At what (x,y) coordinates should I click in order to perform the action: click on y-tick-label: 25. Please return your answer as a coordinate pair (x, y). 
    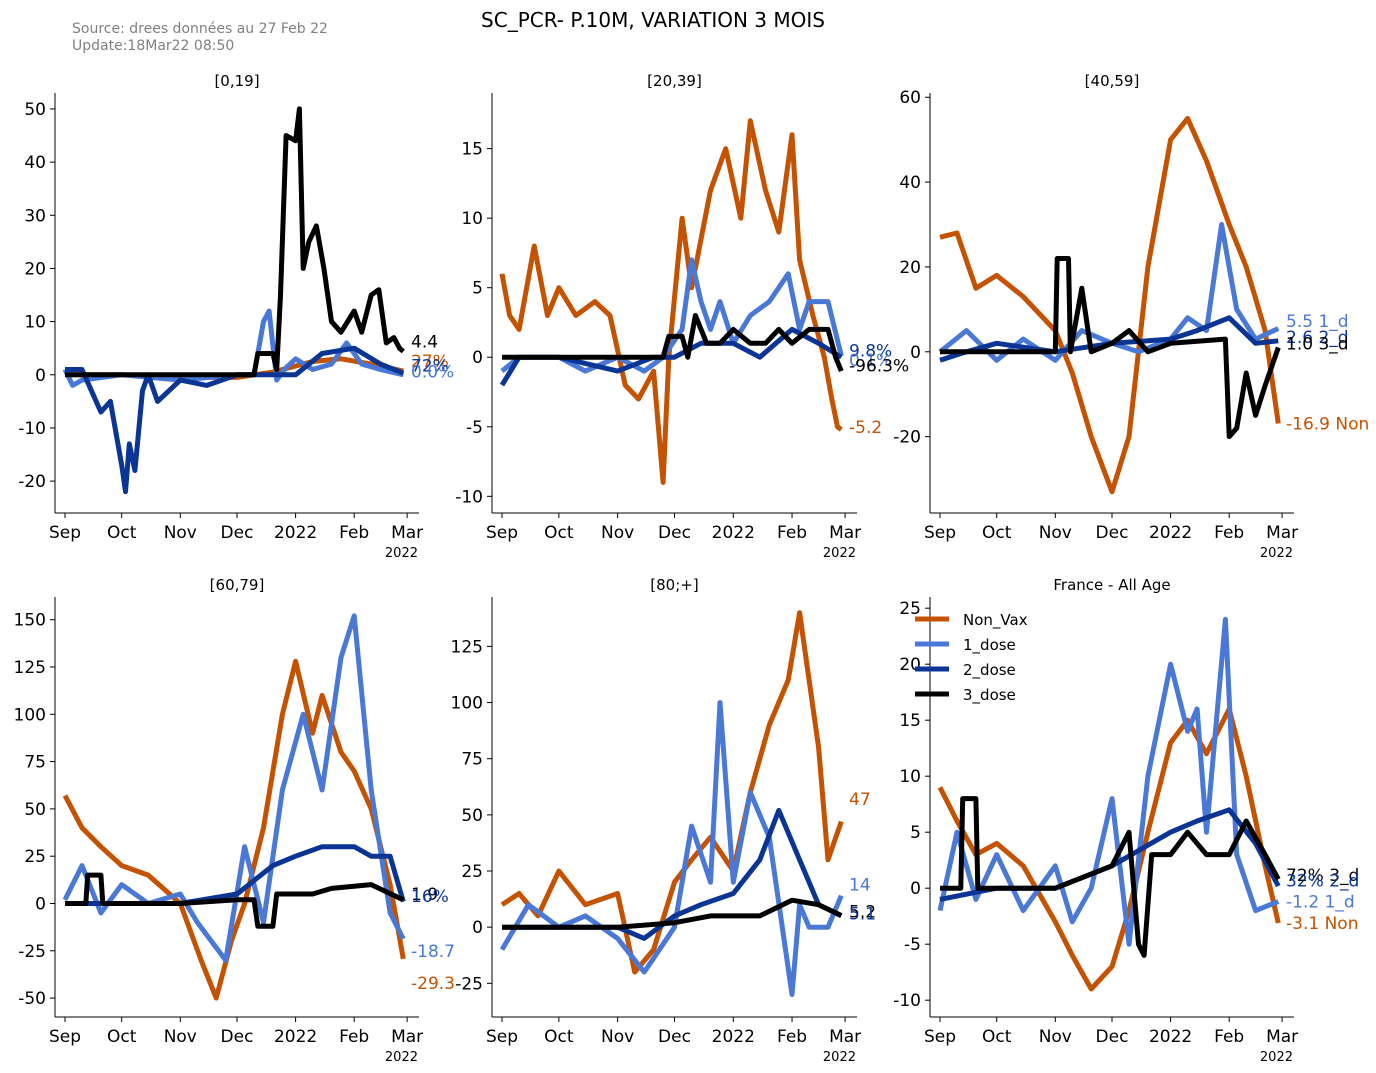
    Looking at the image, I should click on (910, 609).